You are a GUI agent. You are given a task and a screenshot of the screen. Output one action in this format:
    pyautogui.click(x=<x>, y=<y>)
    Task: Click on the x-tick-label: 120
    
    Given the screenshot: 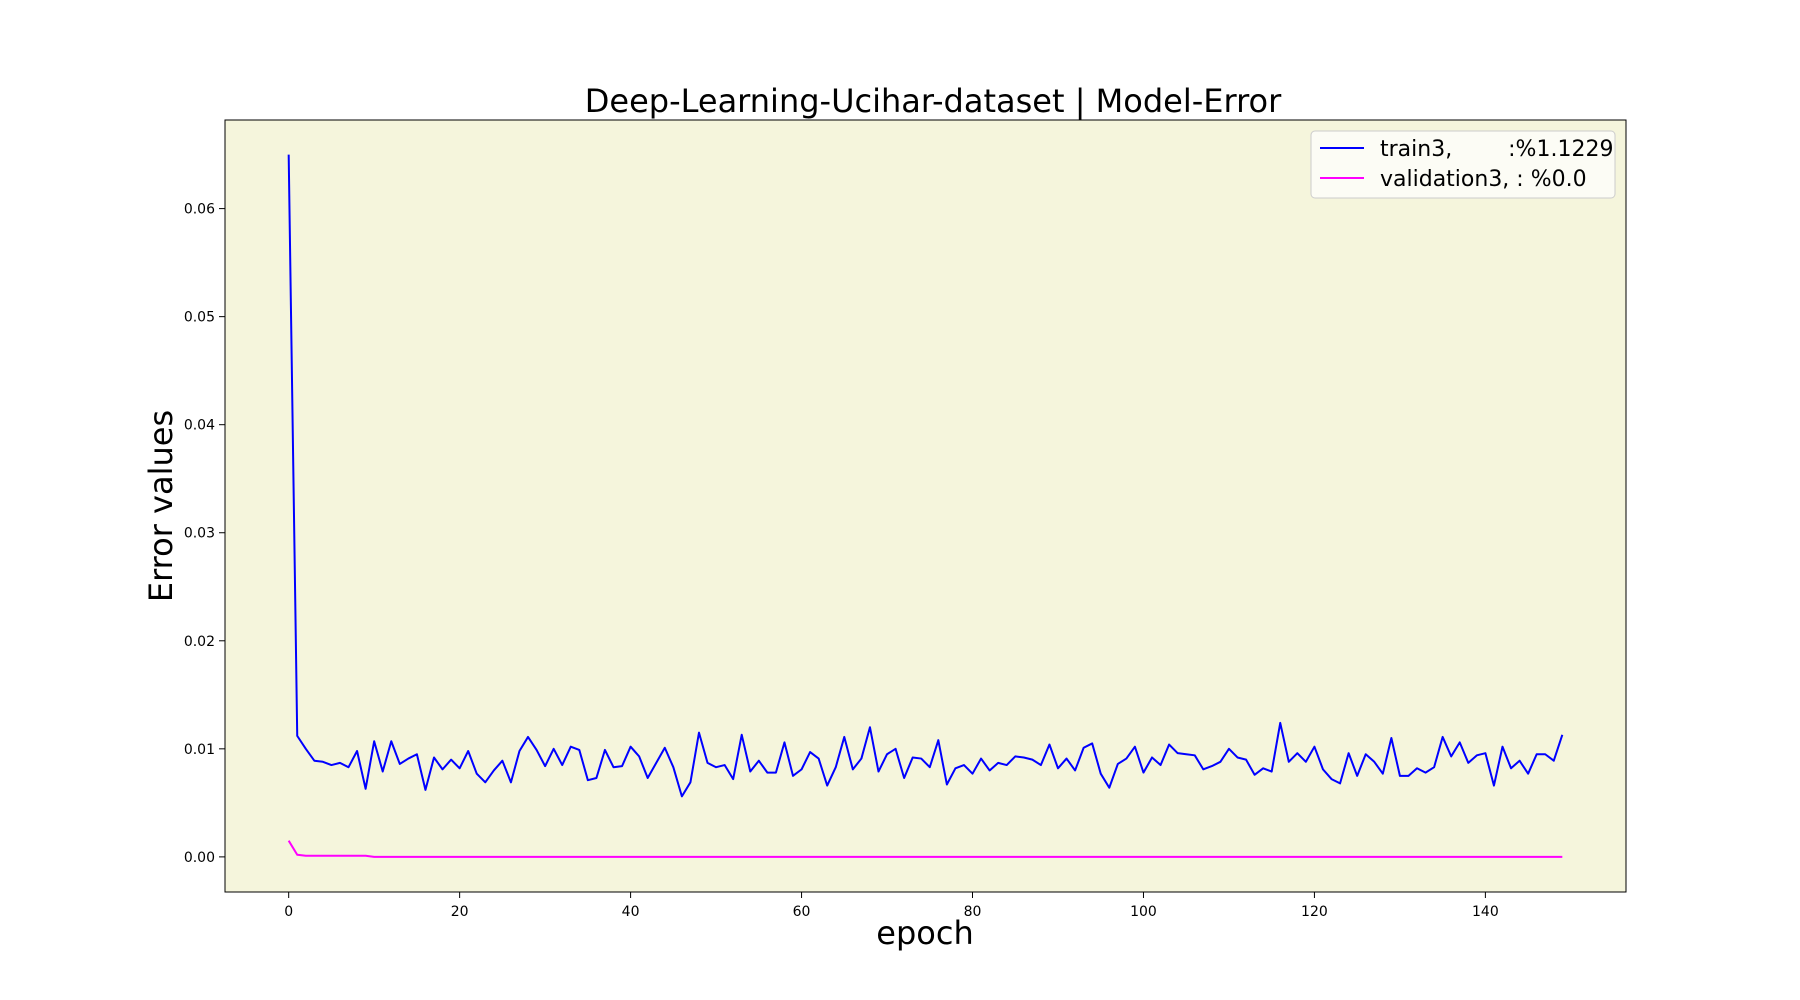 What is the action you would take?
    pyautogui.click(x=1314, y=912)
    